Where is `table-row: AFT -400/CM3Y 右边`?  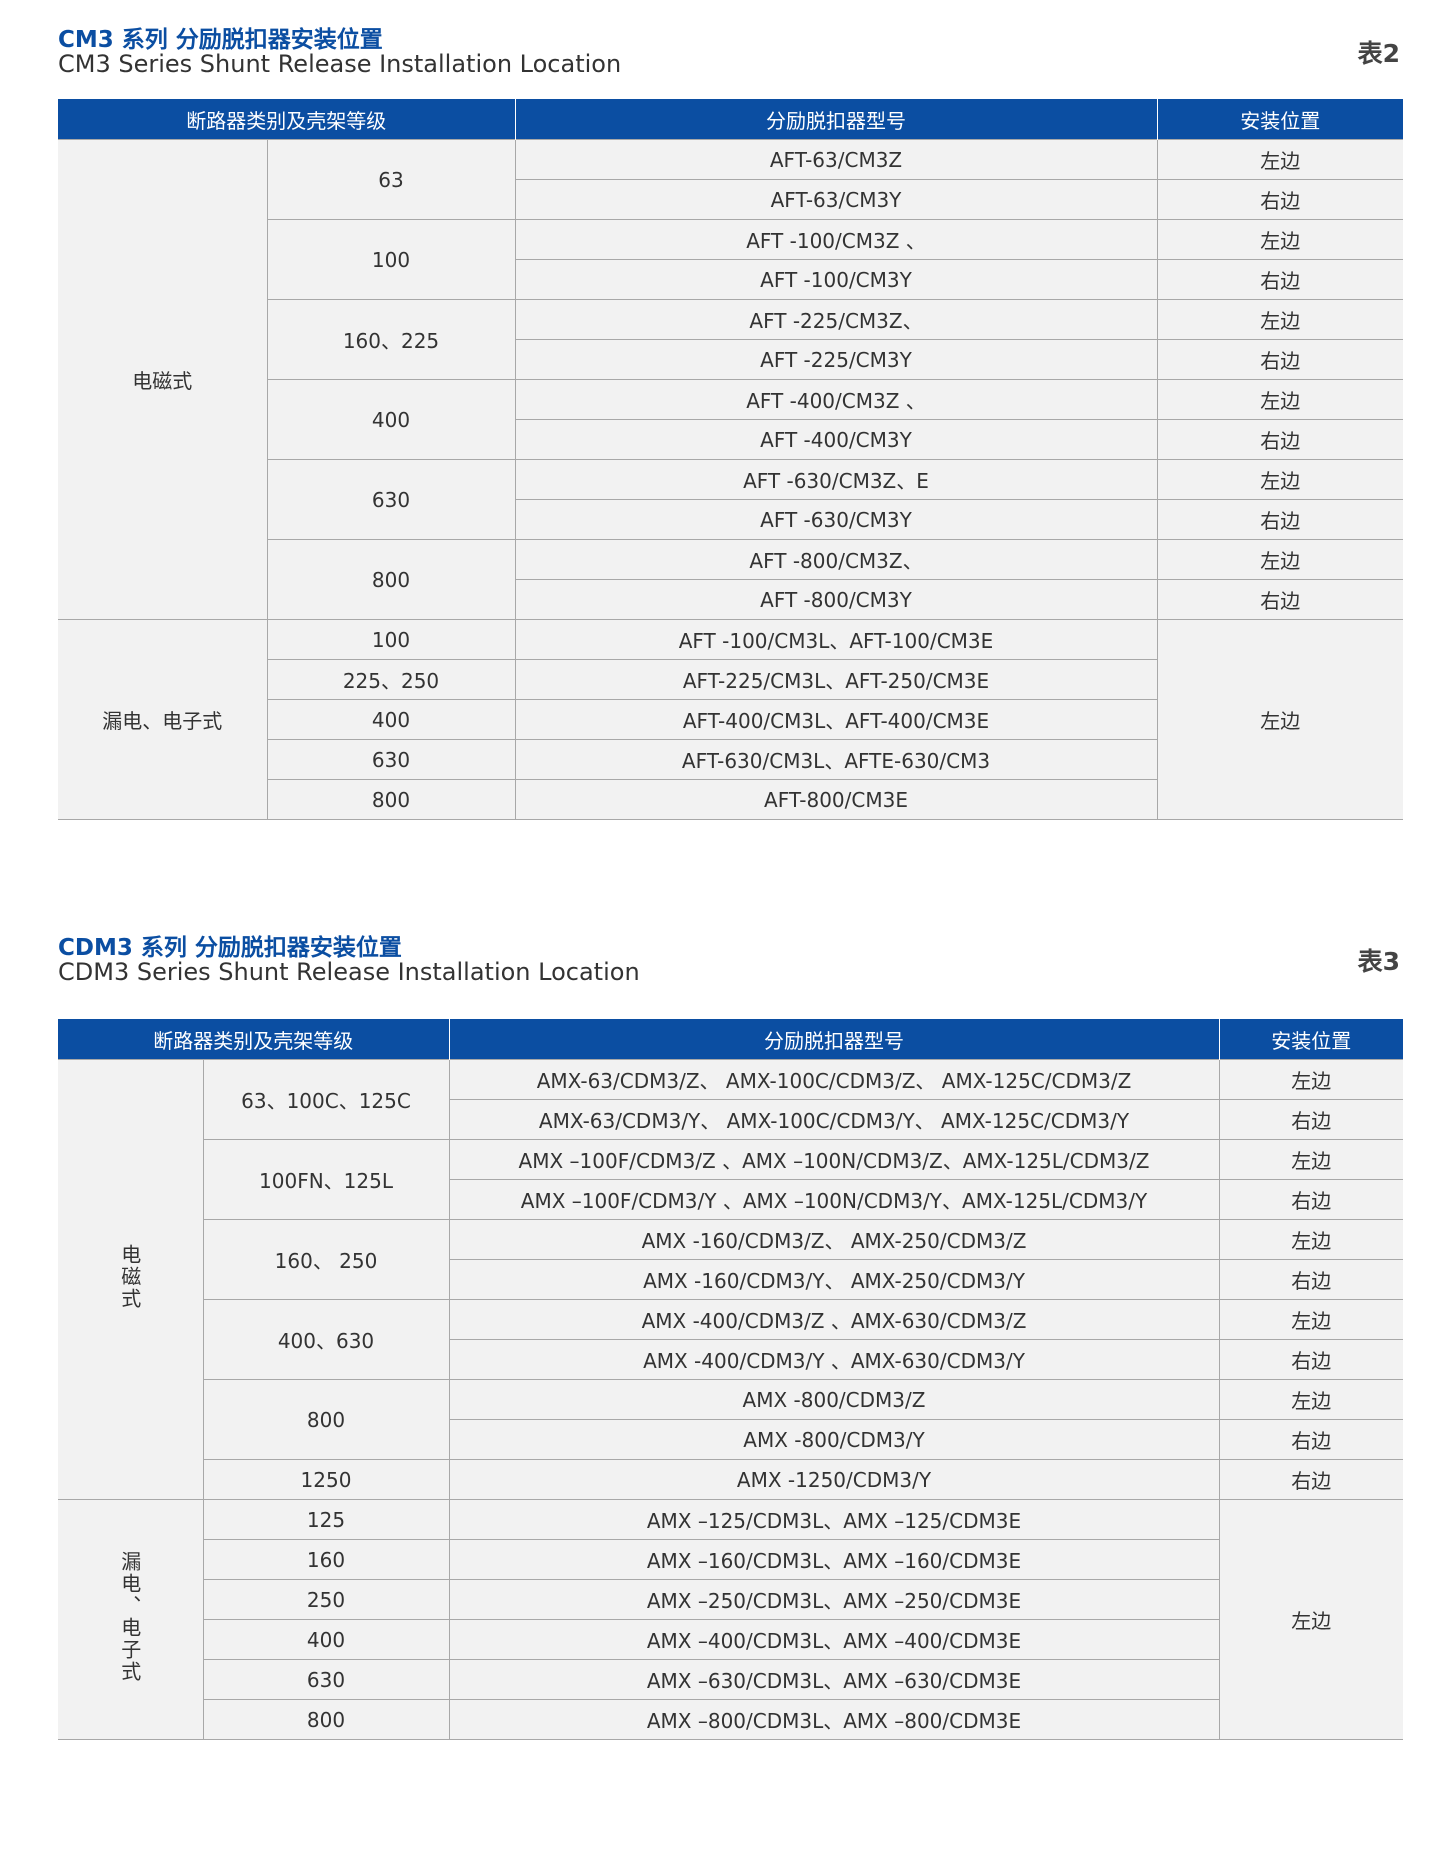
table-row: AFT -400/CM3Y 右边 is located at coordinates (730, 439).